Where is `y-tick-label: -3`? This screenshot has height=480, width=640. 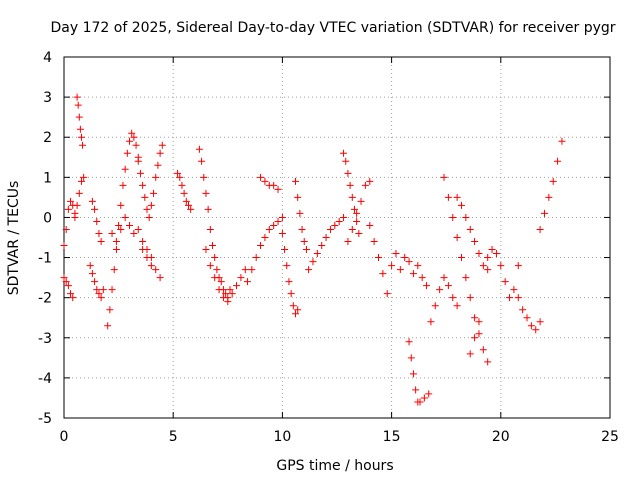
y-tick-label: -3 is located at coordinates (45, 339).